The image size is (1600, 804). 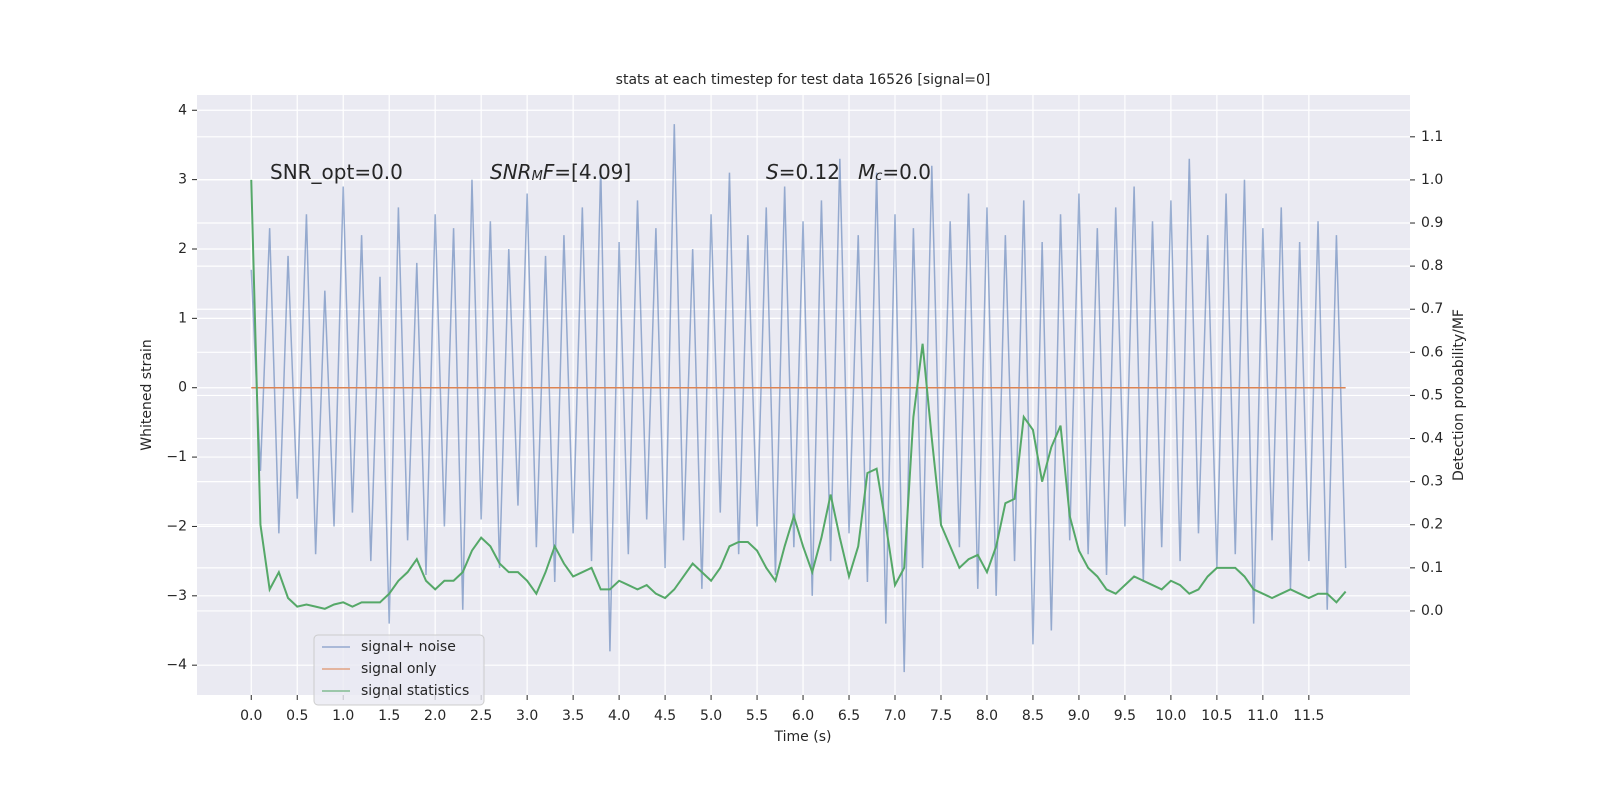 What do you see at coordinates (1432, 568) in the screenshot?
I see `y2-tick-label: 0.1` at bounding box center [1432, 568].